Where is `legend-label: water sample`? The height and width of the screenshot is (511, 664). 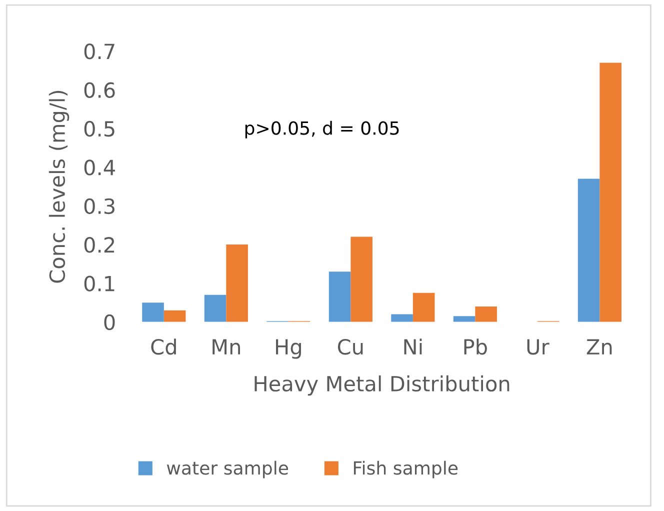 legend-label: water sample is located at coordinates (227, 469).